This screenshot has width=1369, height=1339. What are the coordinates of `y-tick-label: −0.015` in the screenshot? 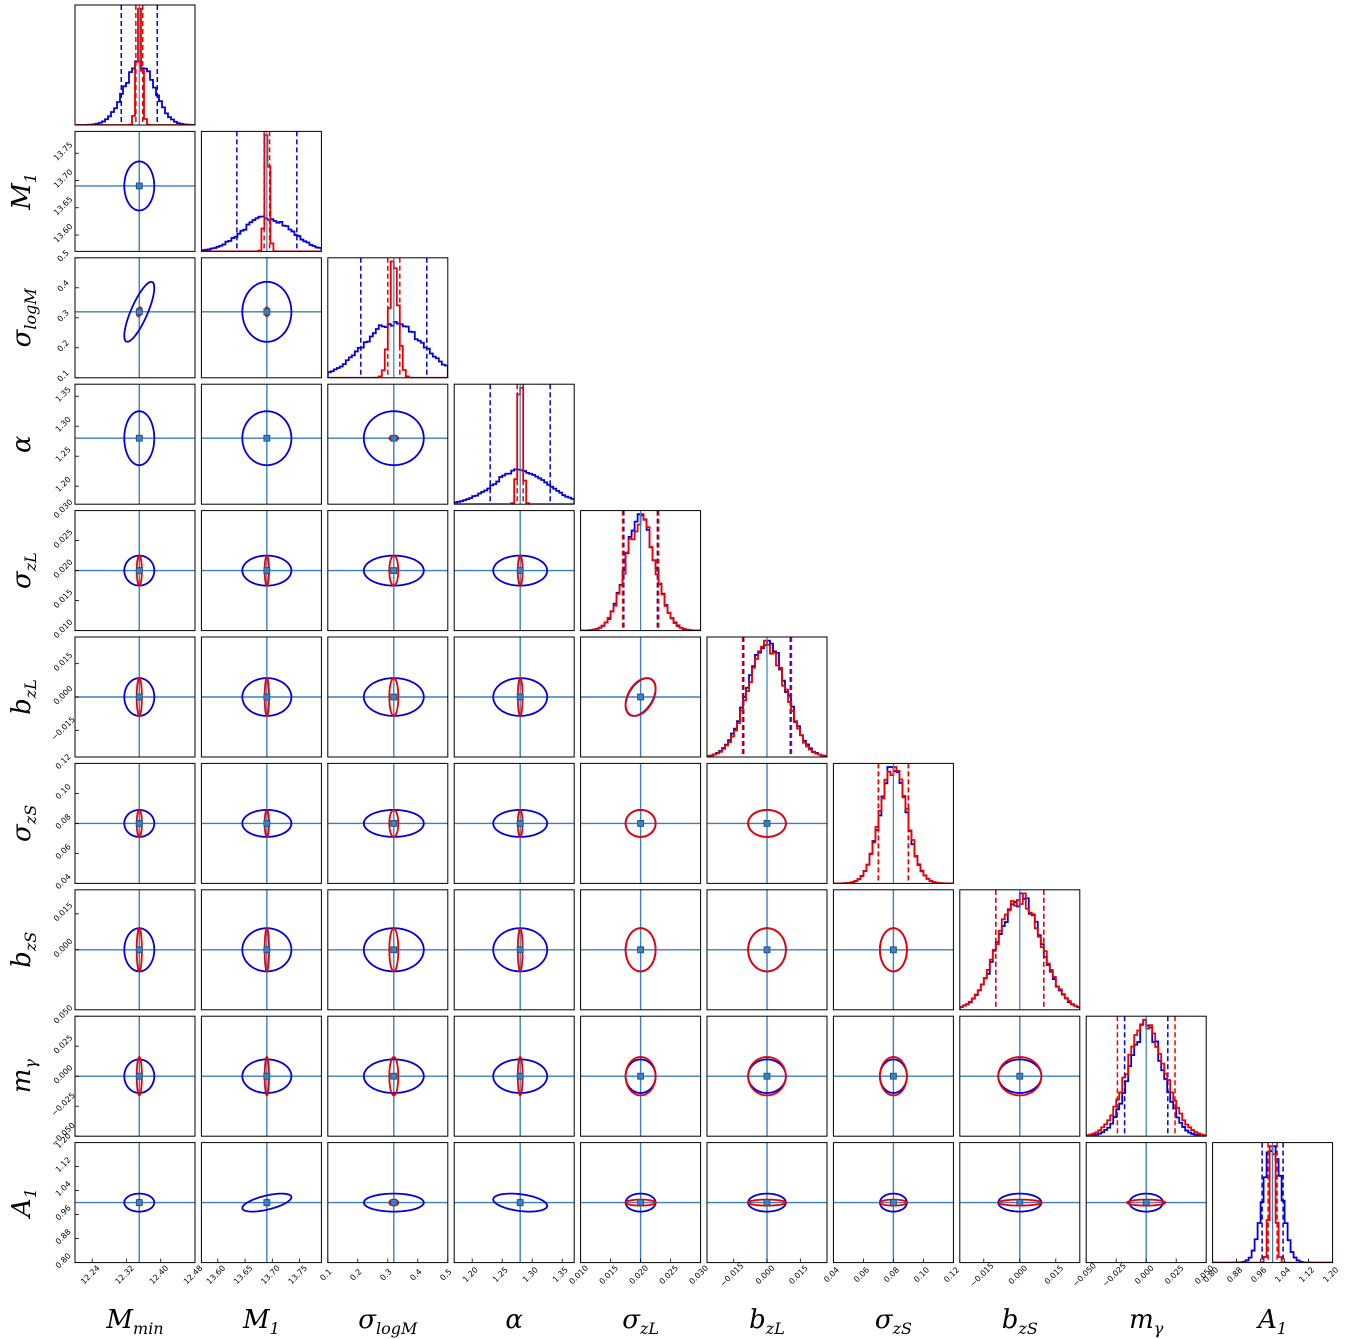 It's located at (63, 728).